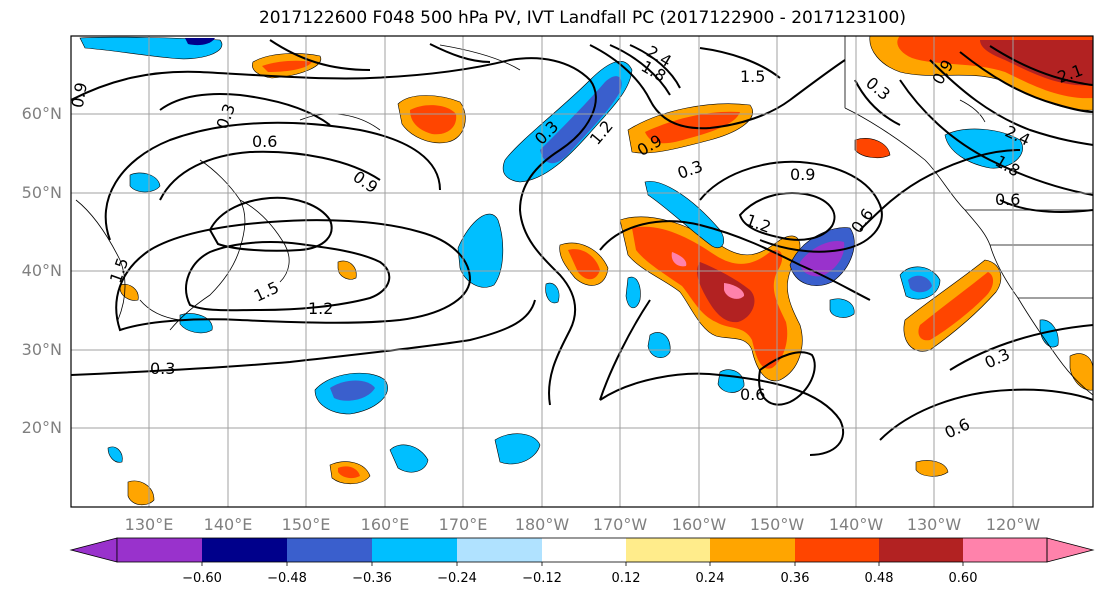 This screenshot has width=1105, height=601. I want to click on colorbar-tick-label: 0.24, so click(710, 578).